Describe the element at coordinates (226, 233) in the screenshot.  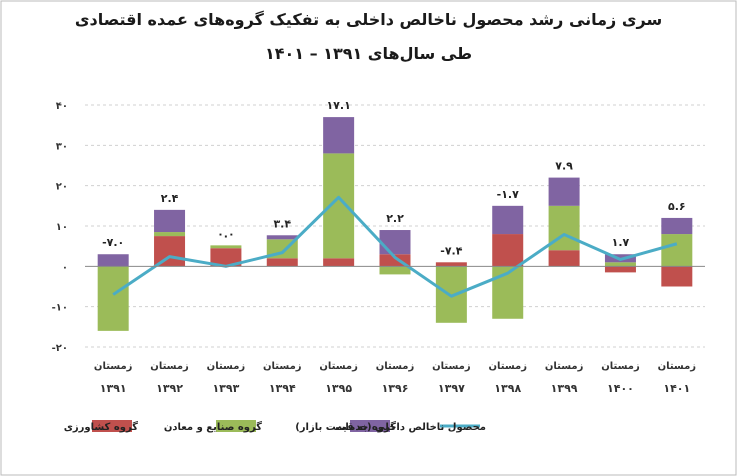
I see `data-label: ۰.۰` at that location.